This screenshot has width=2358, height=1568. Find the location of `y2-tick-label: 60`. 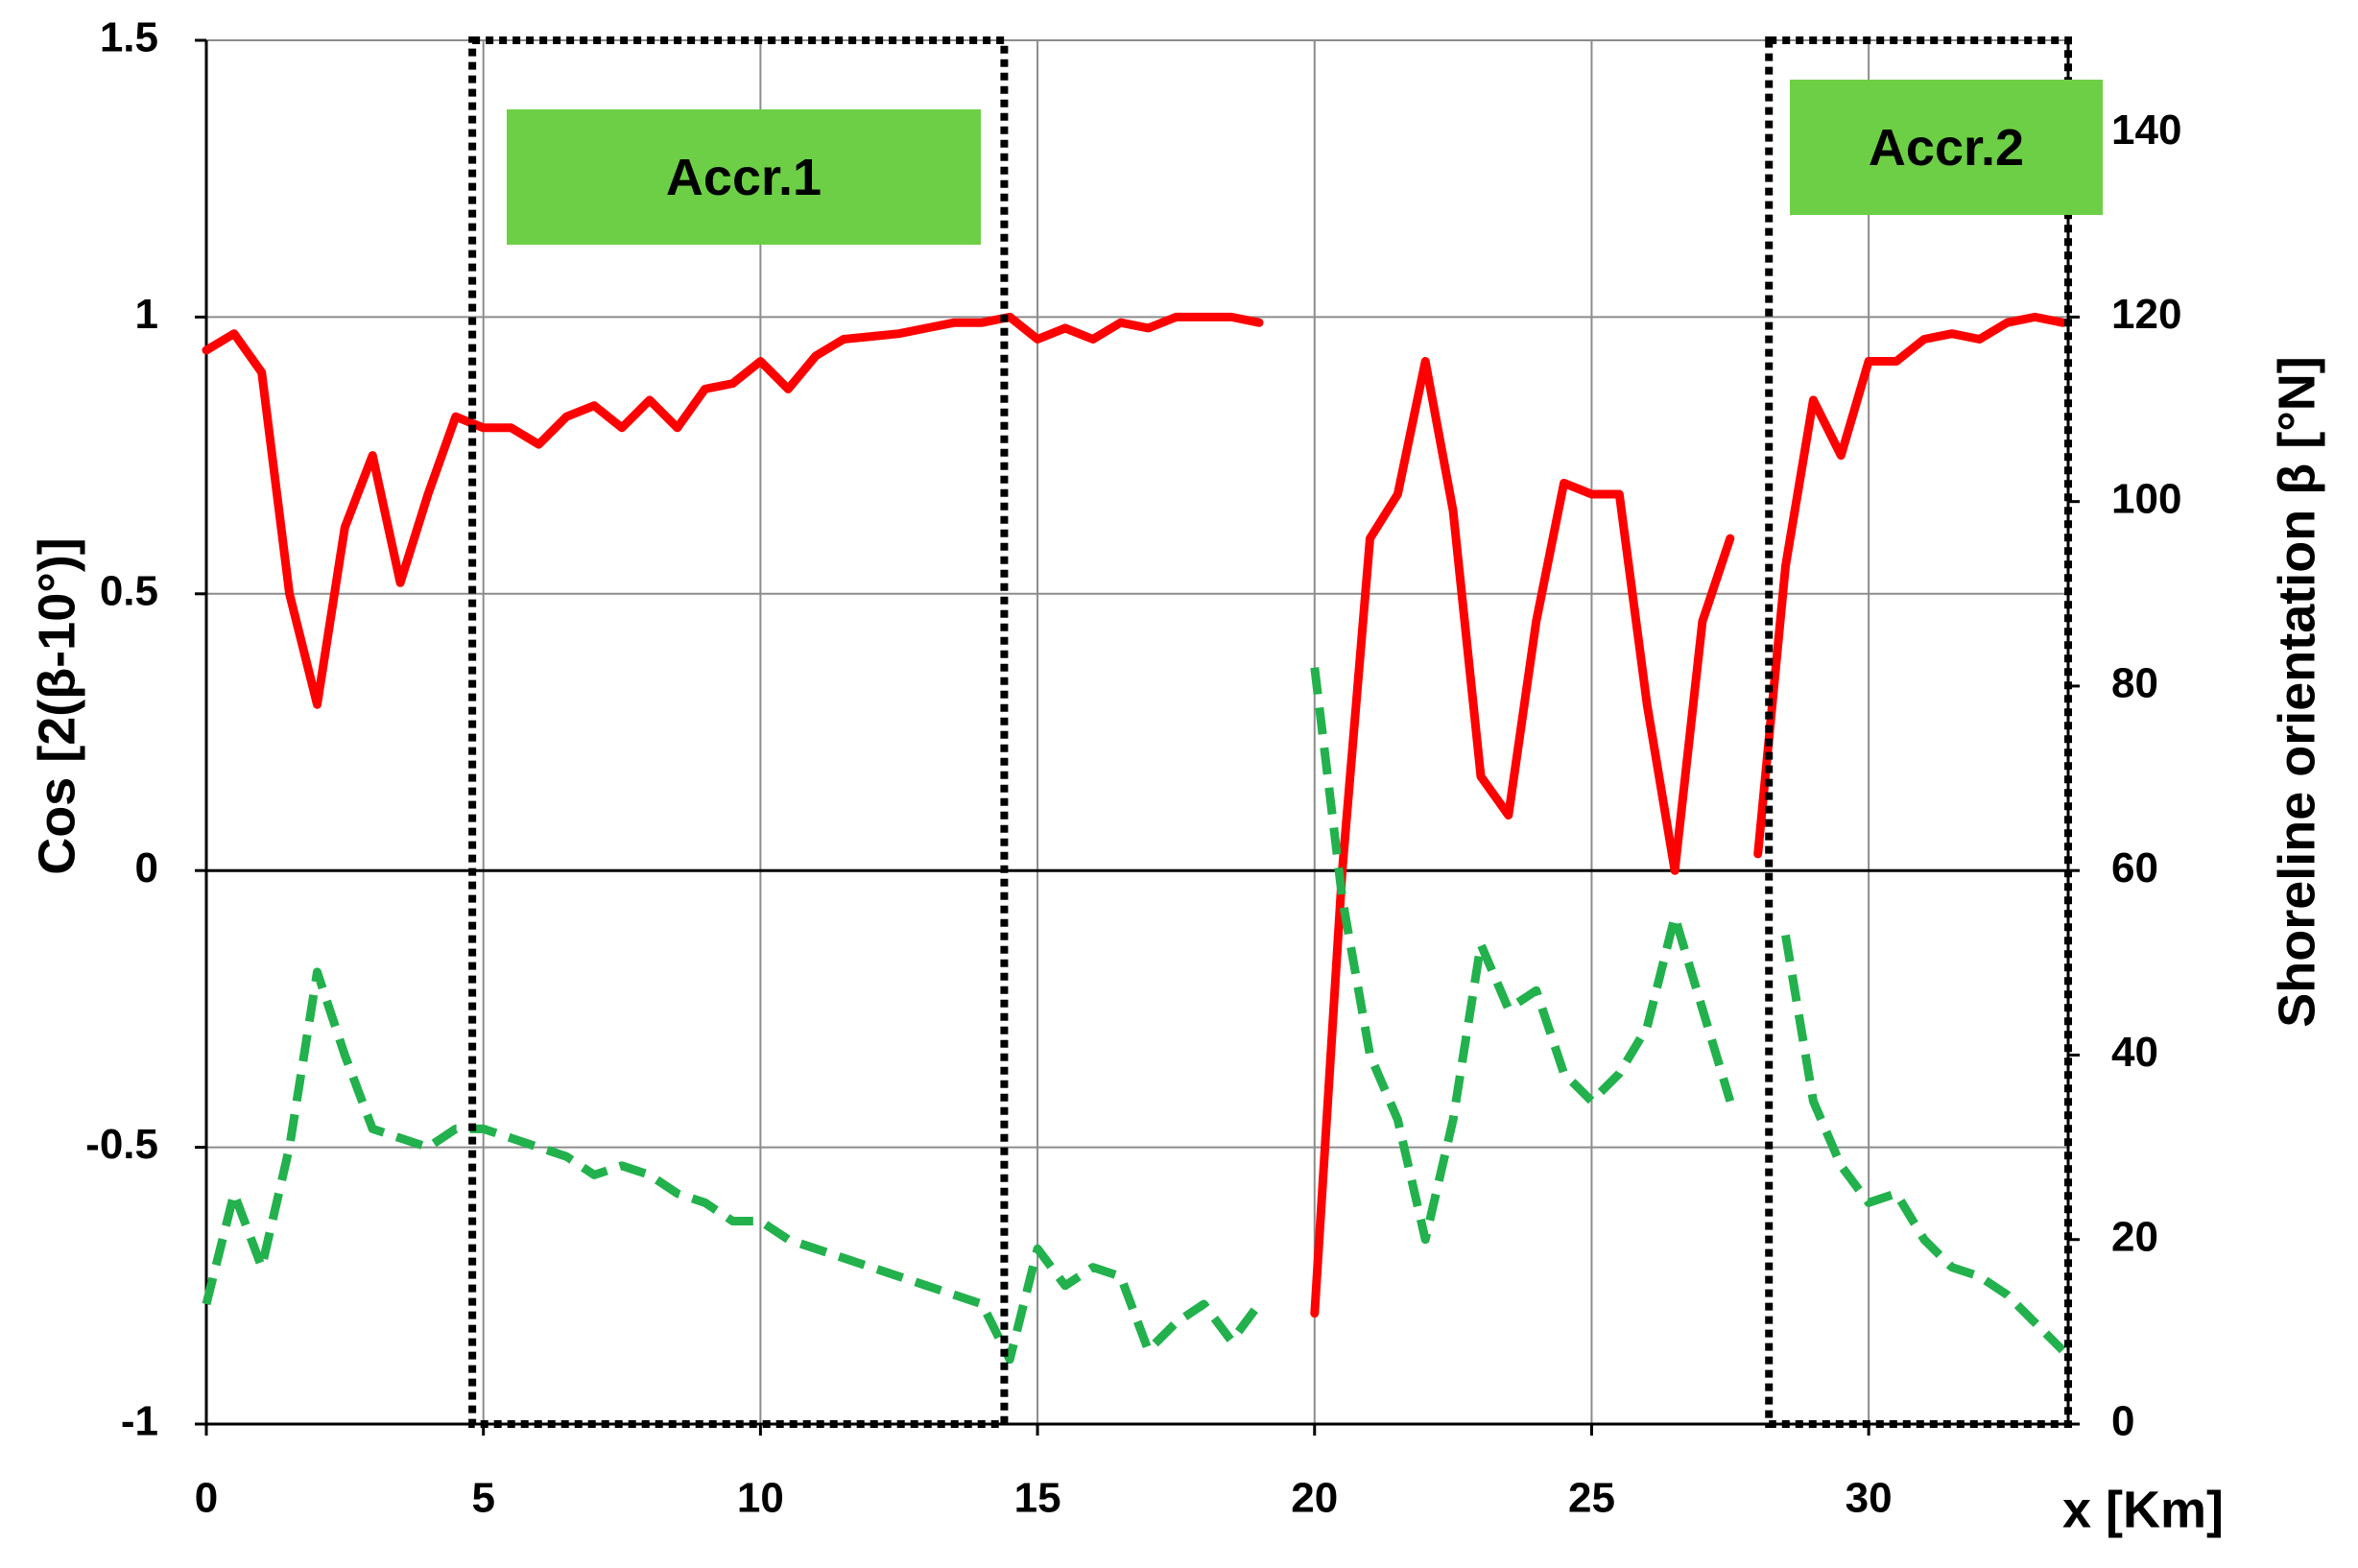

y2-tick-label: 60 is located at coordinates (2134, 867).